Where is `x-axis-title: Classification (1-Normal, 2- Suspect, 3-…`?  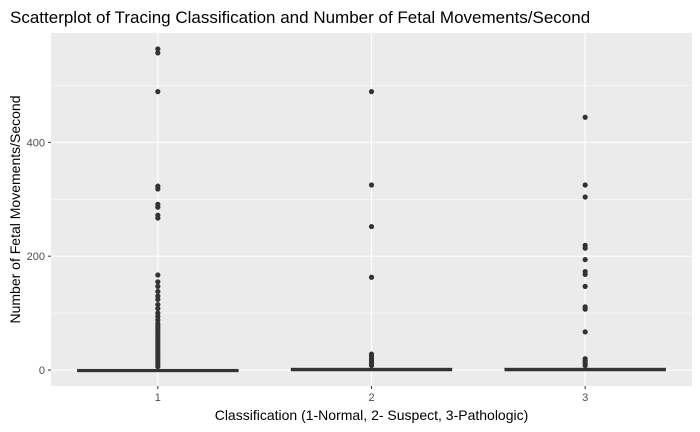
x-axis-title: Classification (1-Normal, 2- Suspect, 3-… is located at coordinates (372, 415).